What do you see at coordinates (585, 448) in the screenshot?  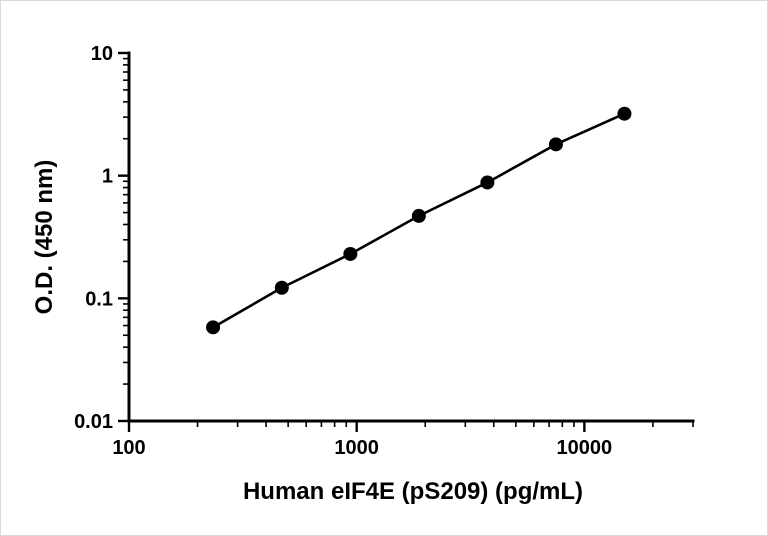 I see `x-tick-label: 10000` at bounding box center [585, 448].